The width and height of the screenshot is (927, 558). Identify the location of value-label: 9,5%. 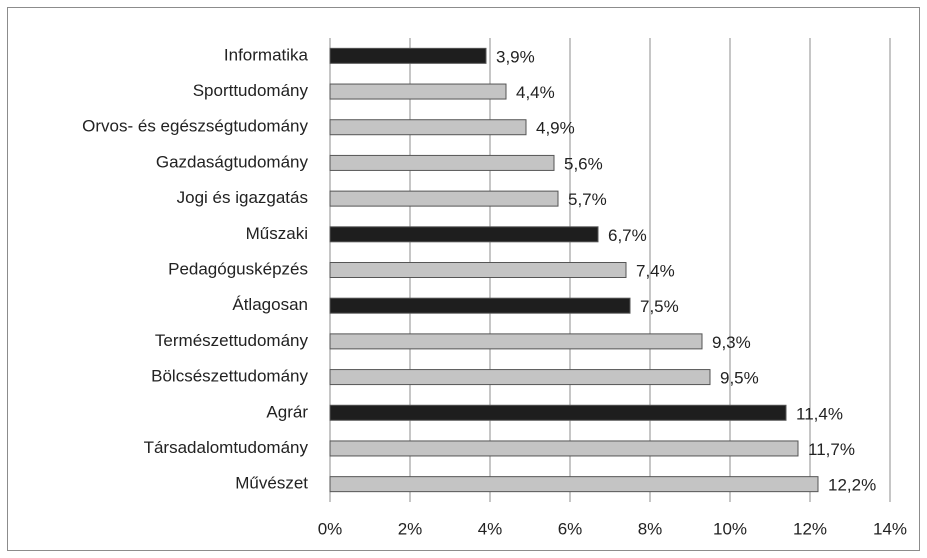
(739, 378).